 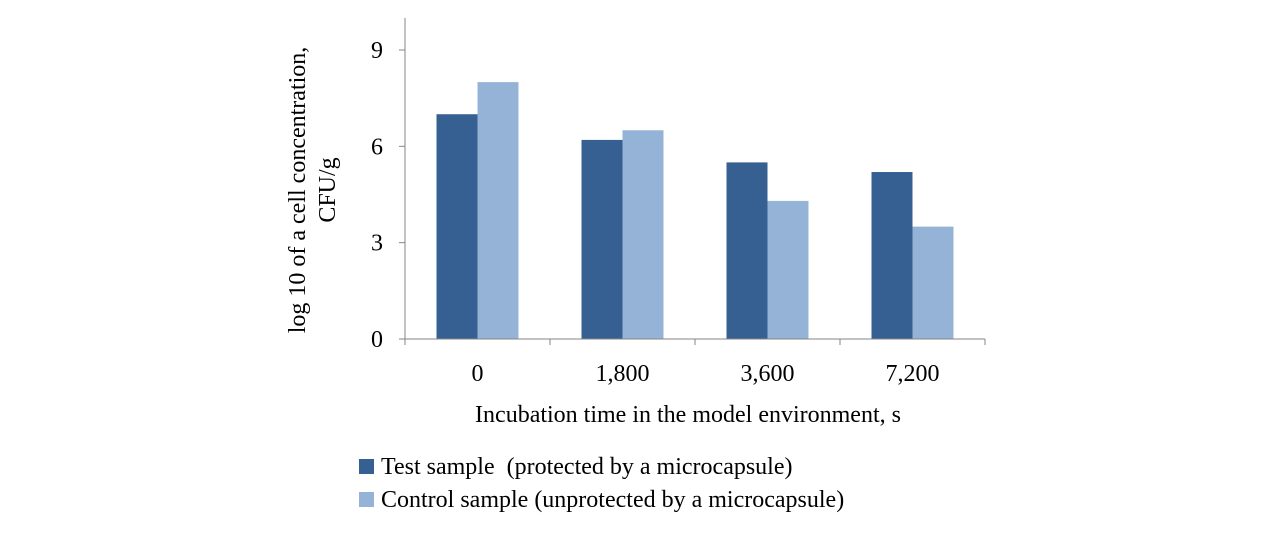 What do you see at coordinates (388, 195) in the screenshot?
I see `y-ticks-group: 0 3 6 9` at bounding box center [388, 195].